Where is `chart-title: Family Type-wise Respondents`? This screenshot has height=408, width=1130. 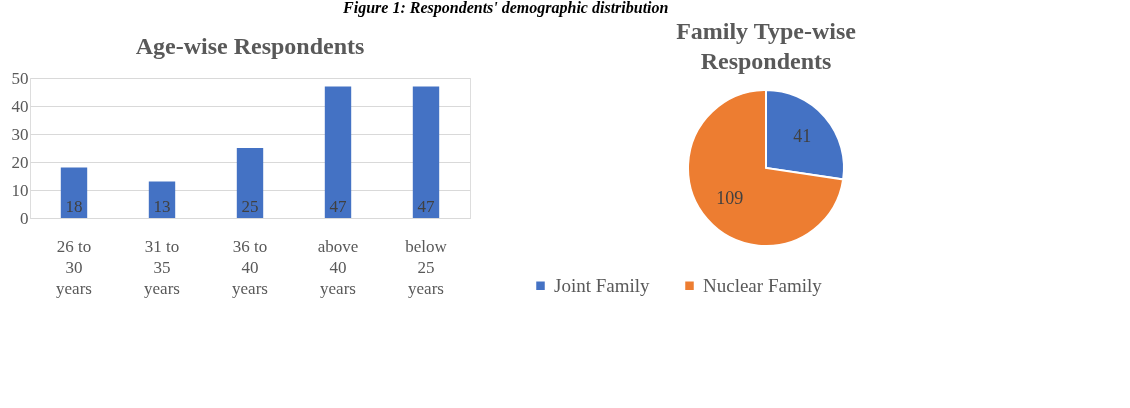 chart-title: Family Type-wise Respondents is located at coordinates (766, 46).